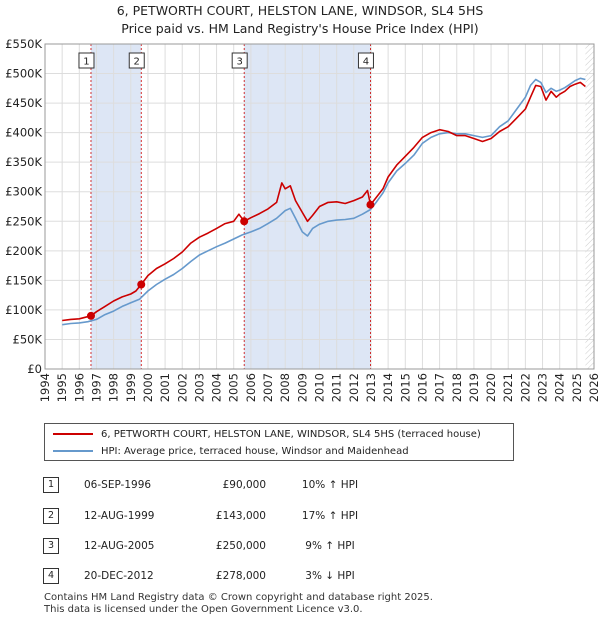 Image resolution: width=600 pixels, height=620 pixels. What do you see at coordinates (240, 546) in the screenshot?
I see `transaction-price: £250,000` at bounding box center [240, 546].